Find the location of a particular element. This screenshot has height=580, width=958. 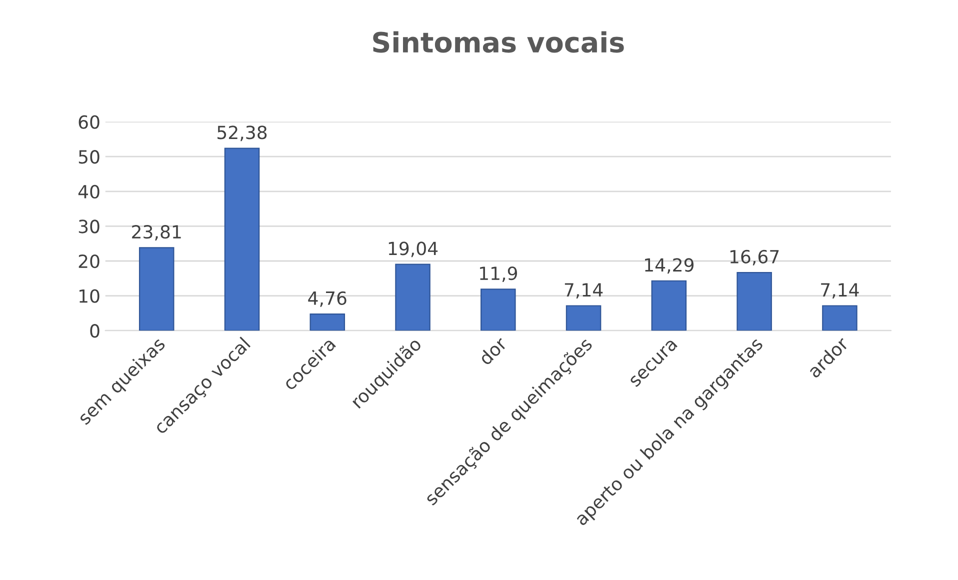

data-label: 11,9 is located at coordinates (498, 274).